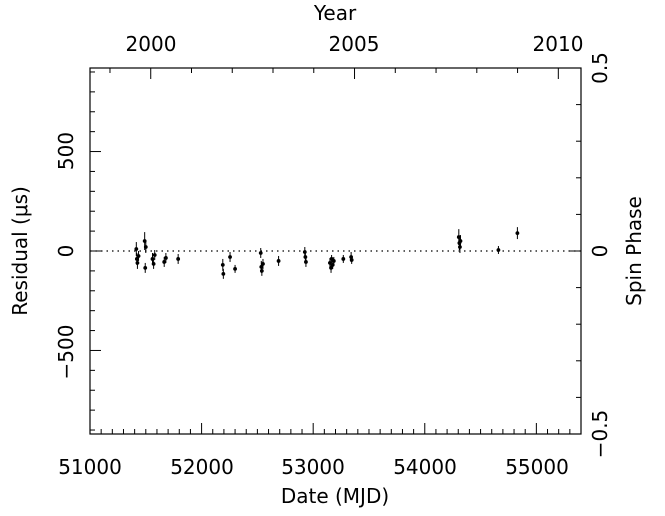  I want to click on data-points, so click(327, 253).